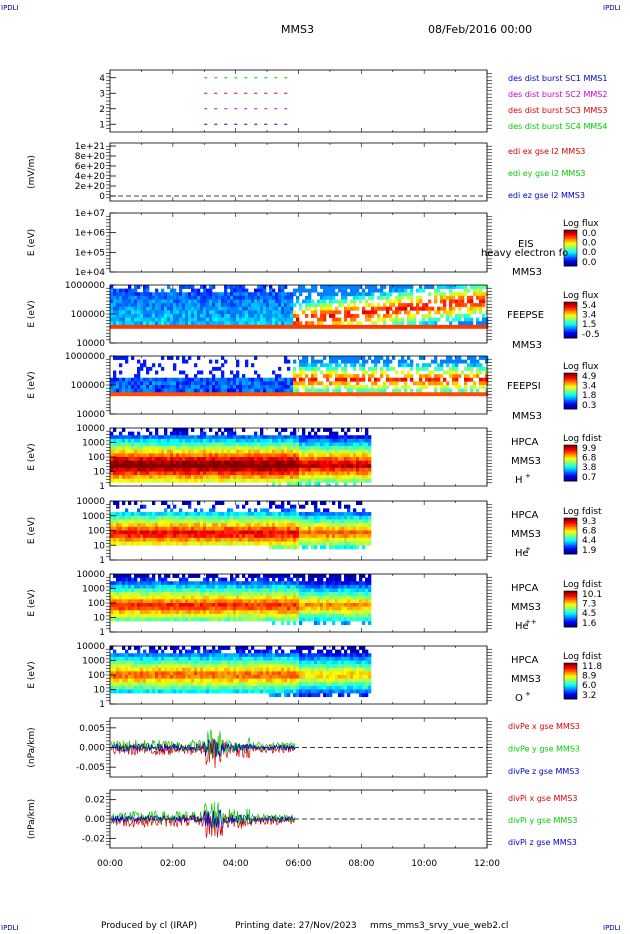 The width and height of the screenshot is (630, 934). What do you see at coordinates (299, 307) in the screenshot?
I see `feepse-spectrogram` at bounding box center [299, 307].